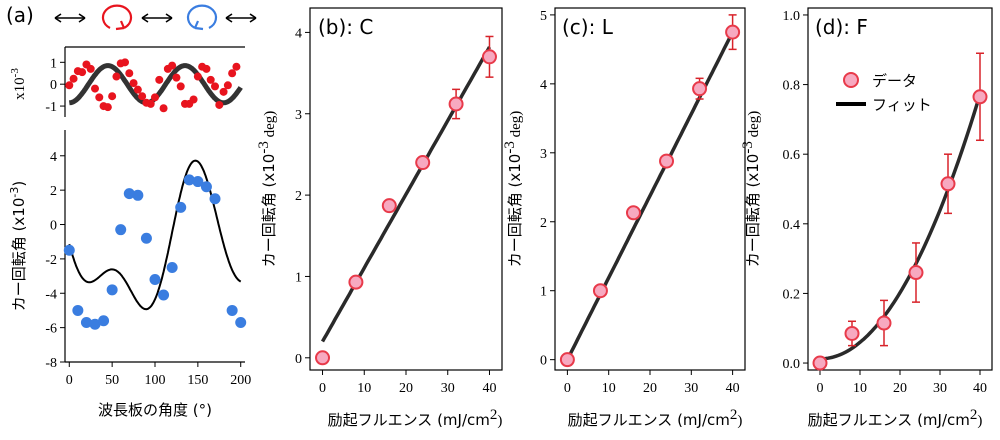 This screenshot has height=440, width=1000. Describe the element at coordinates (202, 17) in the screenshot. I see `left-circular-icon` at that location.